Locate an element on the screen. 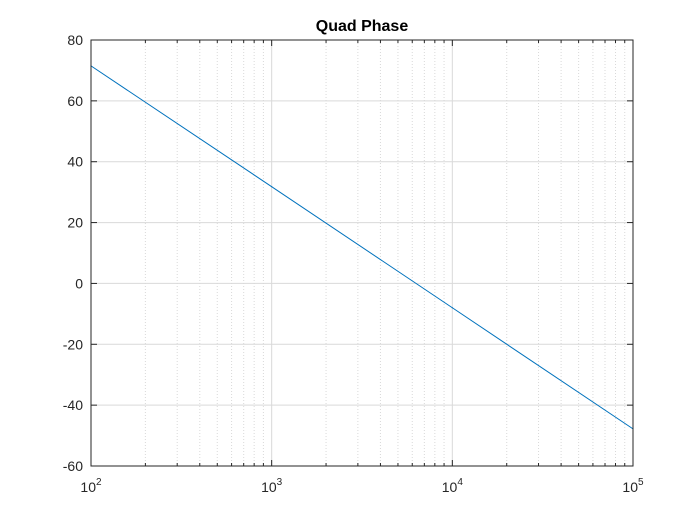  y-tick-label: 60 is located at coordinates (75, 101).